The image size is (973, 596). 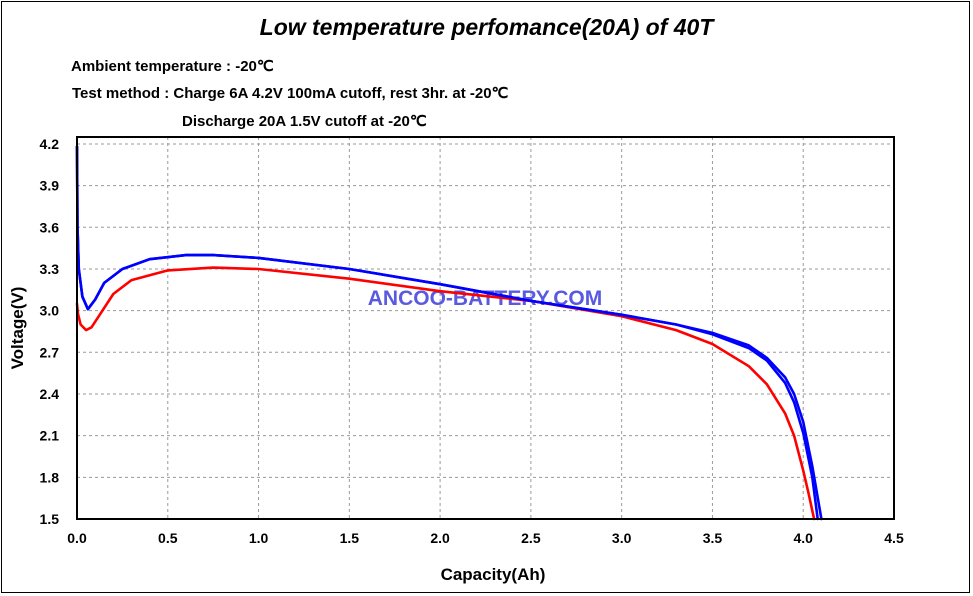 I want to click on ambient-temperature-note: Ambient temperature : -20℃, so click(x=172, y=66).